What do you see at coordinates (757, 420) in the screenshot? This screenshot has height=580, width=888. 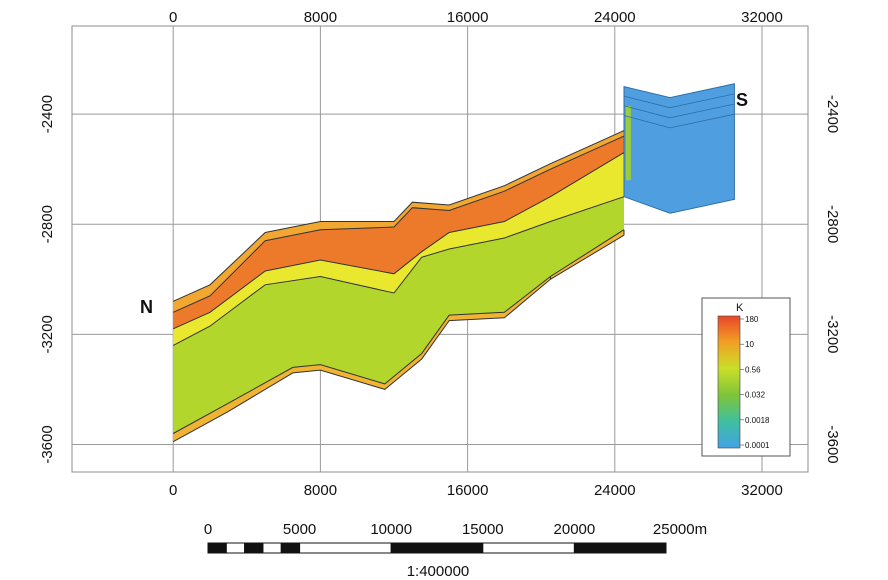 I see `legend-tick-label-4: 0.0018` at bounding box center [757, 420].